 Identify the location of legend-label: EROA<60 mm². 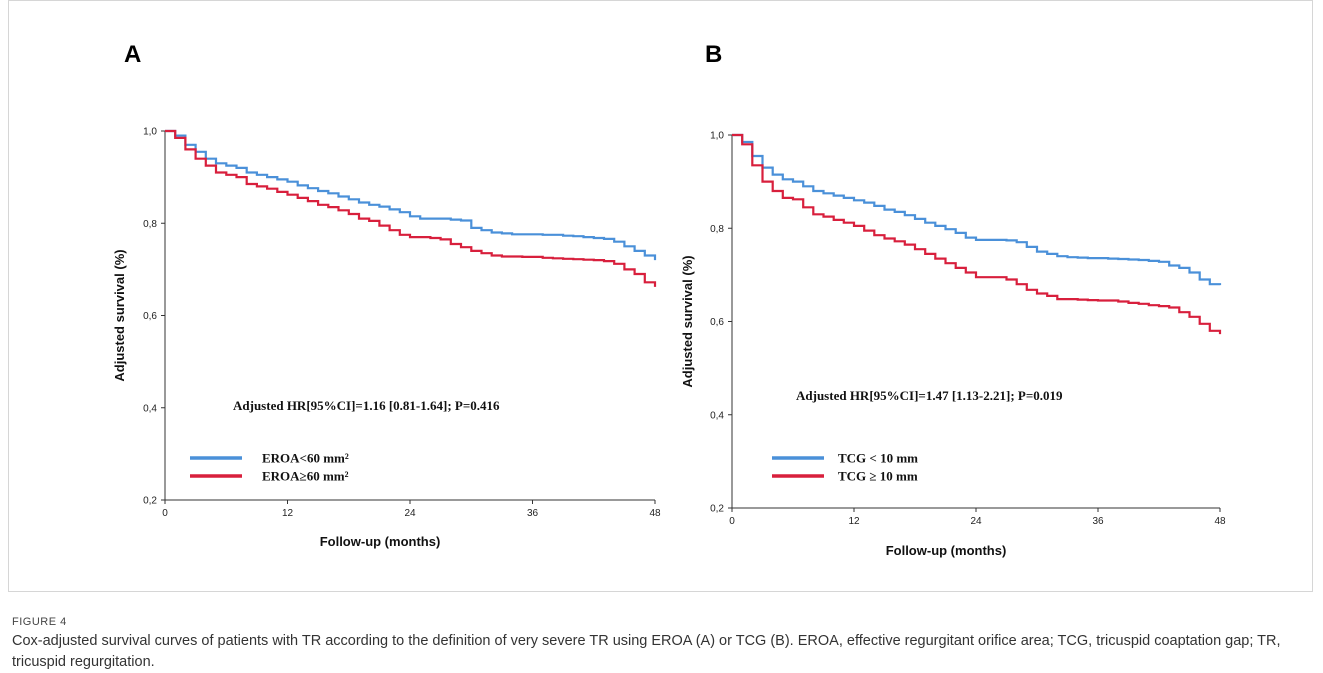
(305, 458).